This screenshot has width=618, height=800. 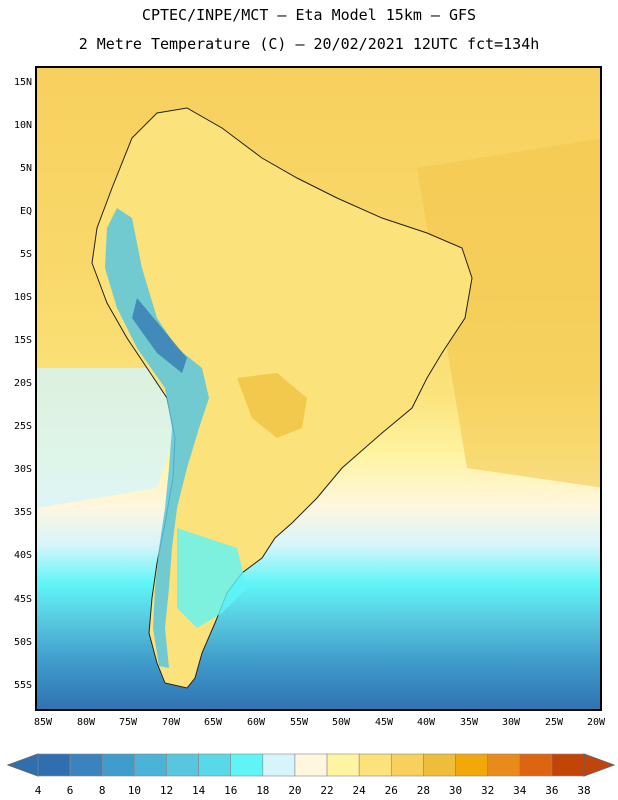 What do you see at coordinates (426, 722) in the screenshot?
I see `lon-label: 40W` at bounding box center [426, 722].